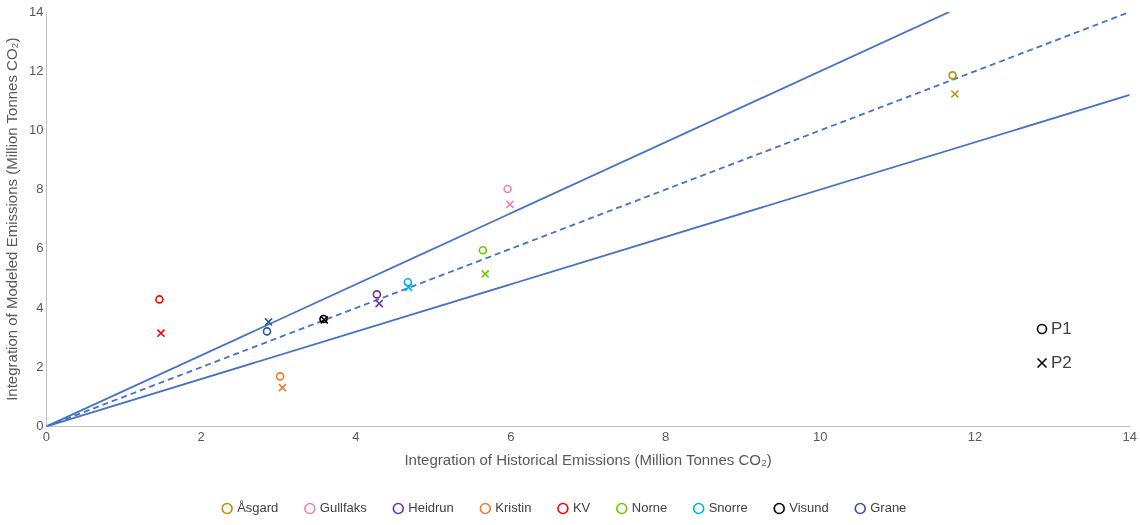 Image resolution: width=1140 pixels, height=525 pixels. I want to click on y-tick-label: 14, so click(36, 11).